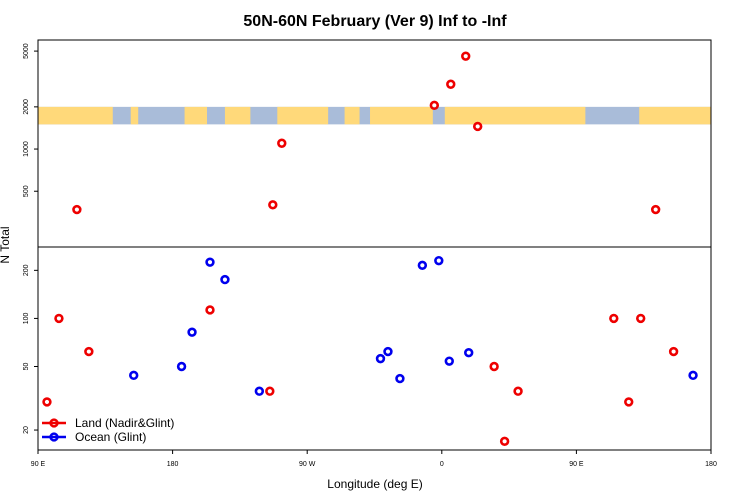 This screenshot has width=750, height=500. Describe the element at coordinates (6, 244) in the screenshot. I see `y-axis-label: N Total` at that location.